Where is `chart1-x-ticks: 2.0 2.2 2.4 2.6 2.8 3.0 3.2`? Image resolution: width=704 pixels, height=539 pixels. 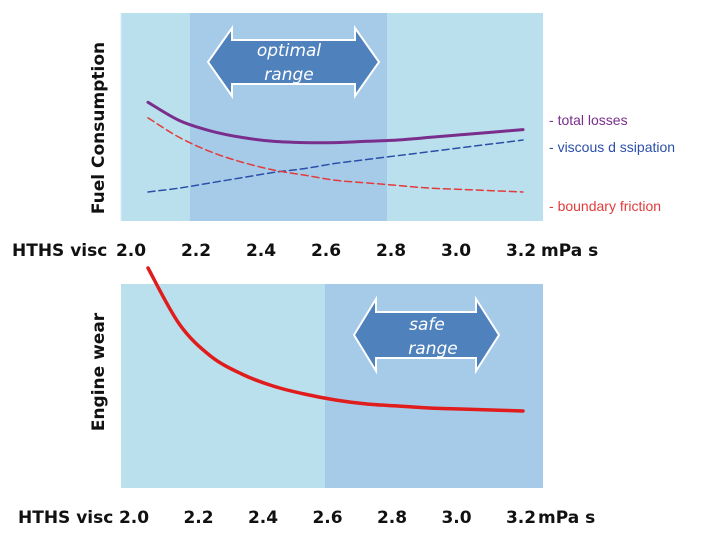 chart1-x-ticks: 2.0 2.2 2.4 2.6 2.8 3.0 3.2 is located at coordinates (326, 251).